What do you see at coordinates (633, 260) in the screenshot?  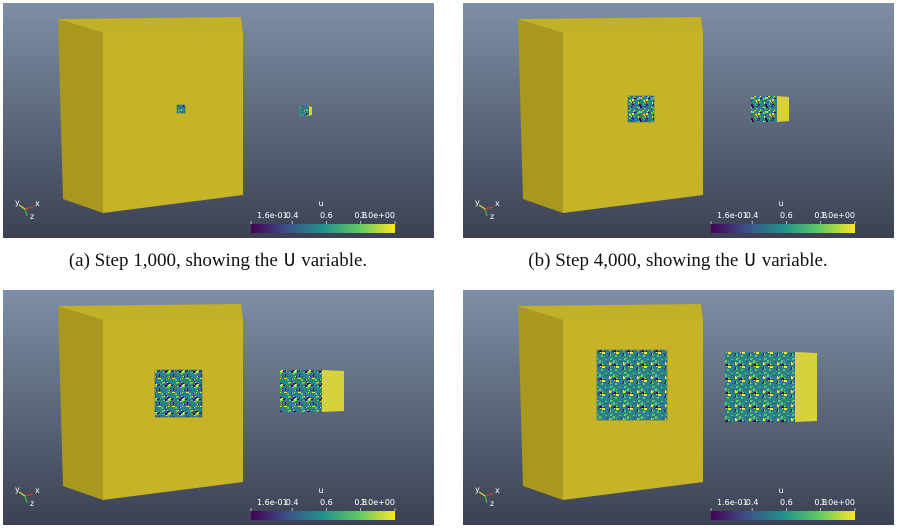 I see `caption-text: (b) Step 4,000, showing the` at bounding box center [633, 260].